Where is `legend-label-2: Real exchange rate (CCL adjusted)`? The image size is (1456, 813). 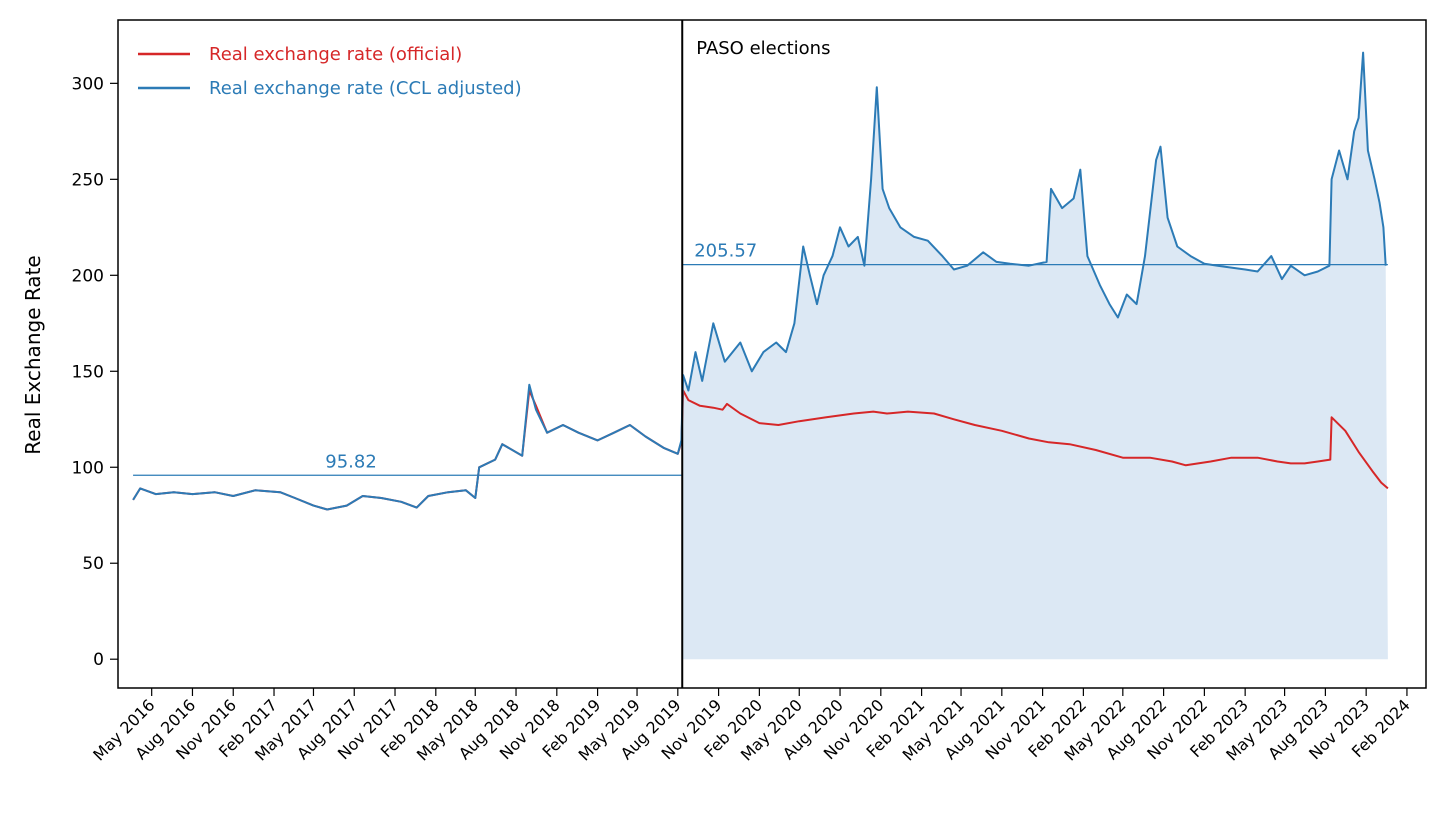
legend-label-2: Real exchange rate (CCL adjusted) is located at coordinates (365, 88).